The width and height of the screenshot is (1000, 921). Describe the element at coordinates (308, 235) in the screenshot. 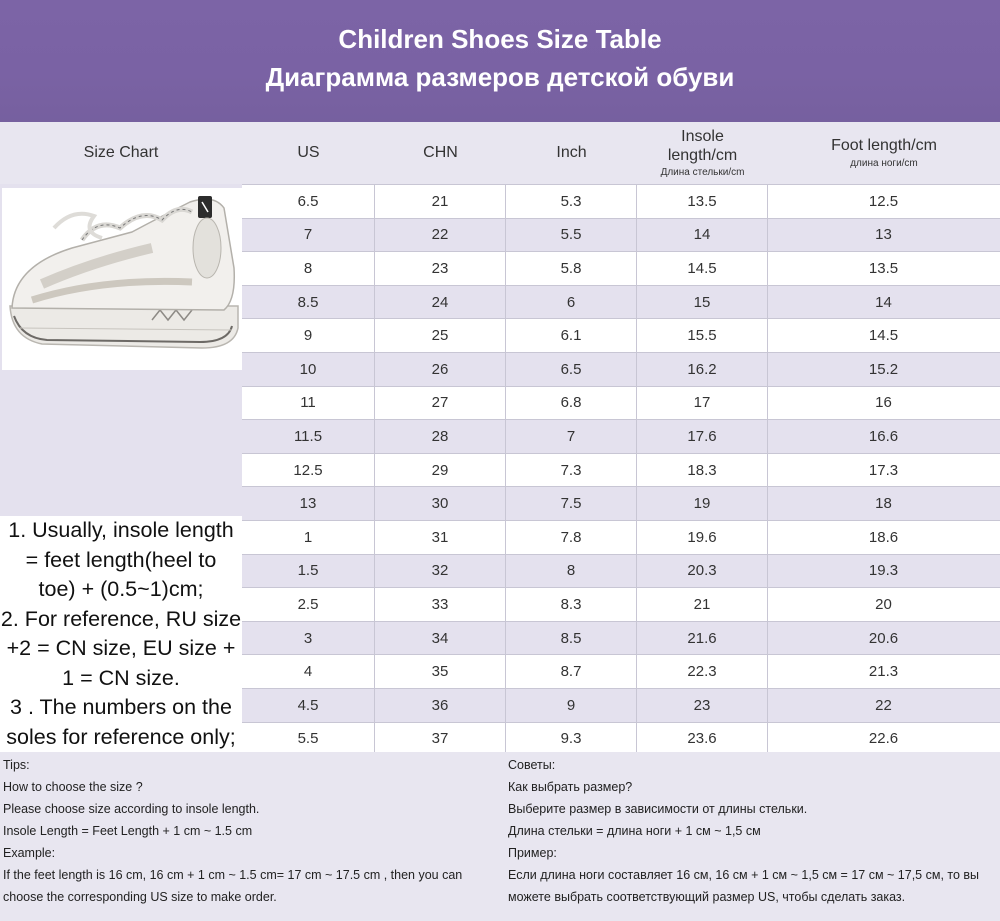

I see `cell-us: 7` at that location.